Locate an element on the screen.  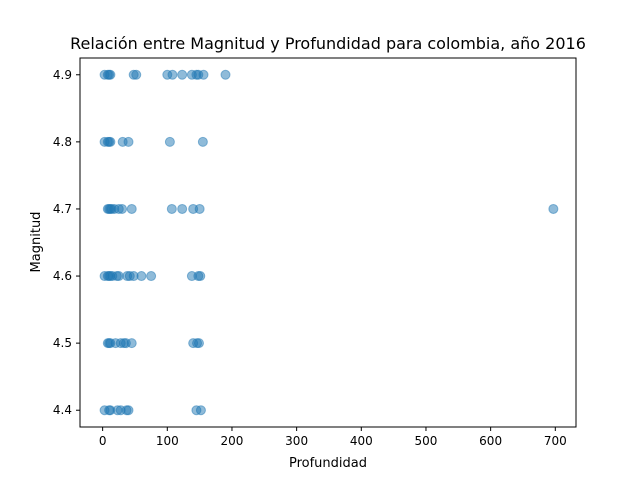
y-tick-label: 4.8 is located at coordinates (62, 142).